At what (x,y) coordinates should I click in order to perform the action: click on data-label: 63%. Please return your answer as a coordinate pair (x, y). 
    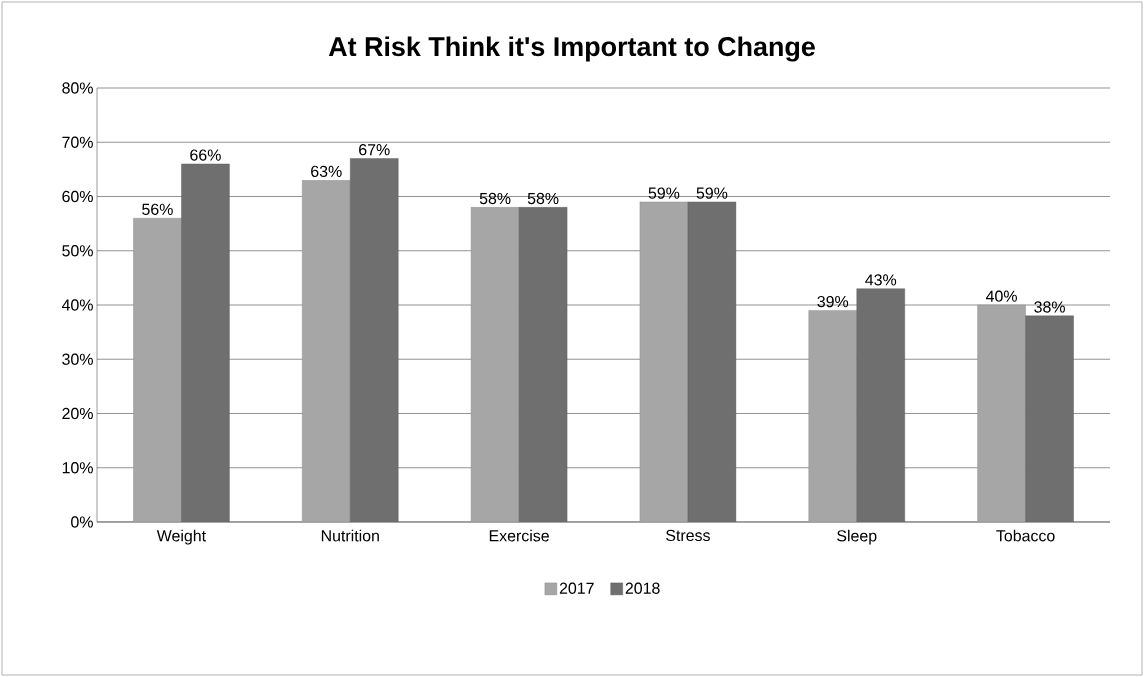
    Looking at the image, I should click on (326, 171).